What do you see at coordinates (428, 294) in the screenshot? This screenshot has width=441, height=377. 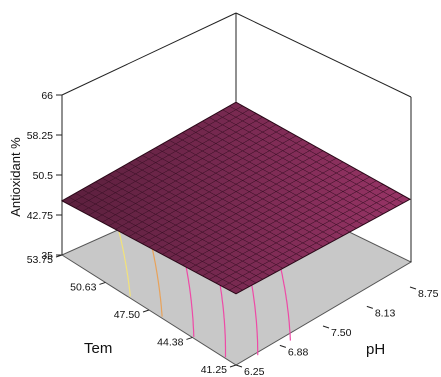 I see `ph-tick-label: 8.75` at bounding box center [428, 294].